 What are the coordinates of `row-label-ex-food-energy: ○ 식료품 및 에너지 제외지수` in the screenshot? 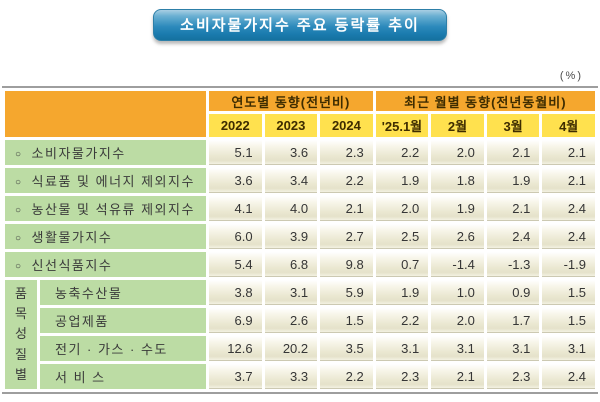 It's located at (105, 180).